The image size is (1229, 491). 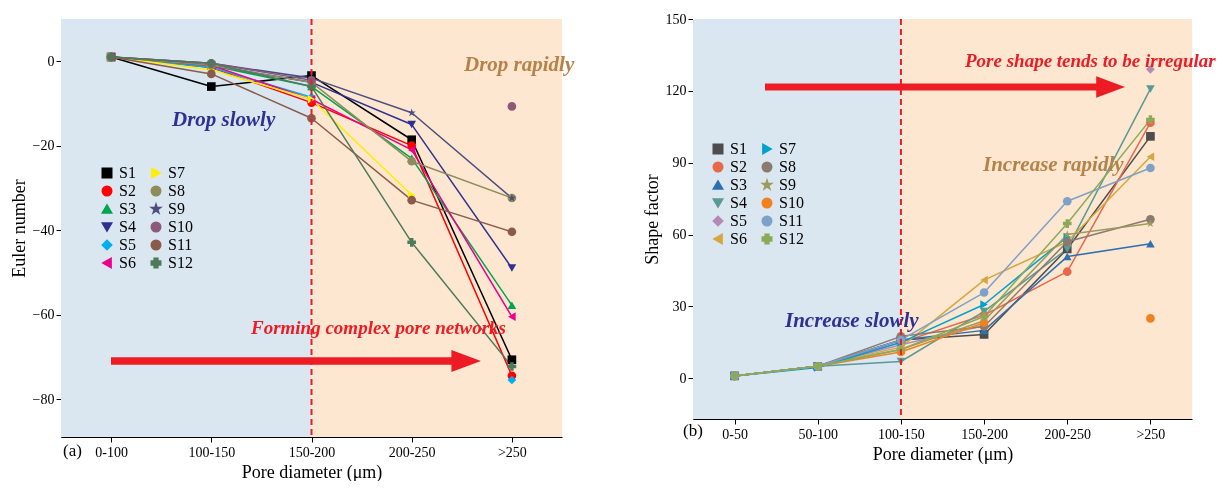 What do you see at coordinates (18, 228) in the screenshot?
I see `y-axis-title: Euler number` at bounding box center [18, 228].